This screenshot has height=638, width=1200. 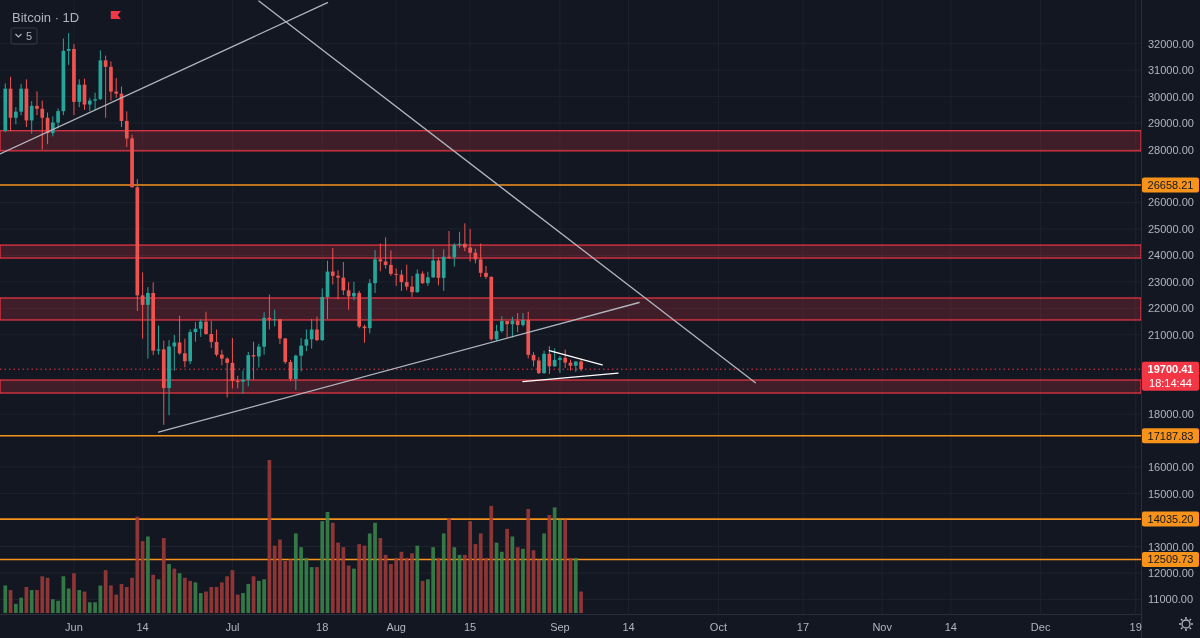 What do you see at coordinates (46, 17) in the screenshot?
I see `text: Bitcoin · 1D` at bounding box center [46, 17].